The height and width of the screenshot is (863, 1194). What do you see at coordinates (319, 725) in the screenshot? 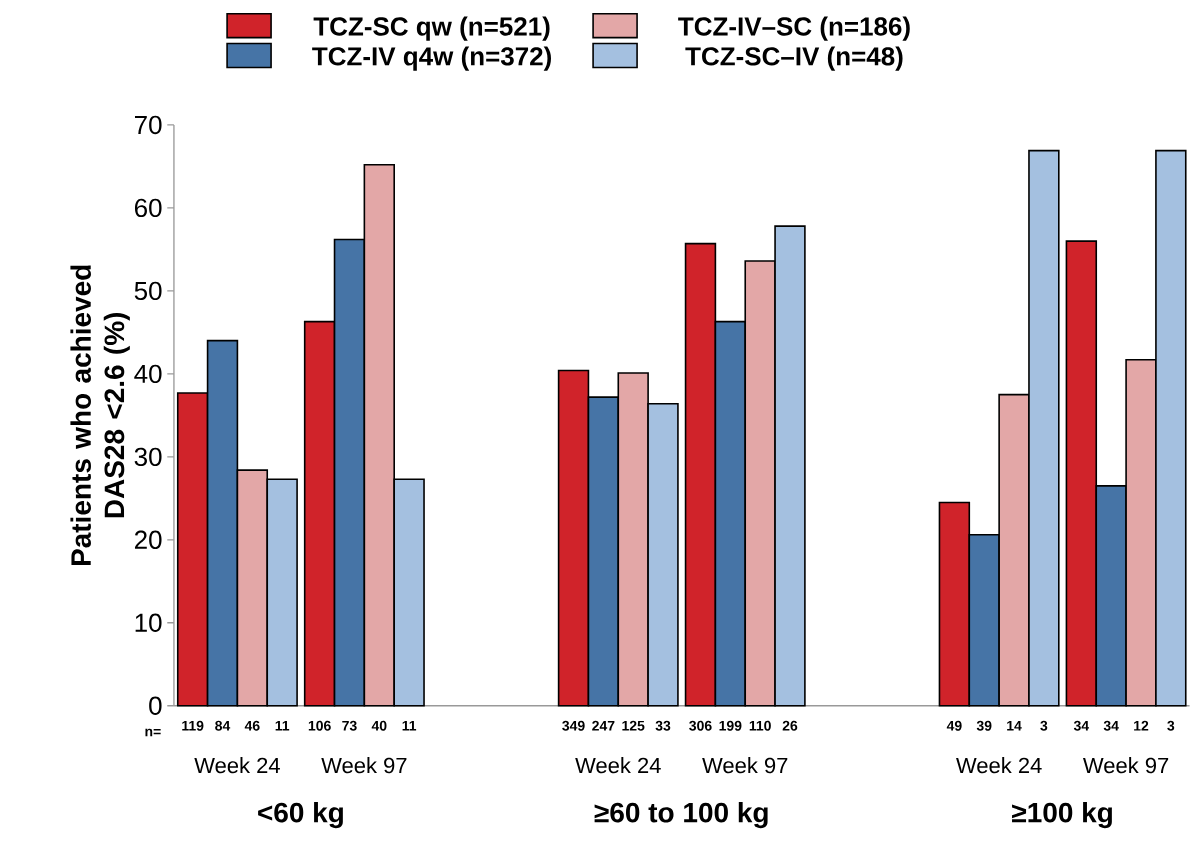
I see `text: 106` at bounding box center [319, 725].